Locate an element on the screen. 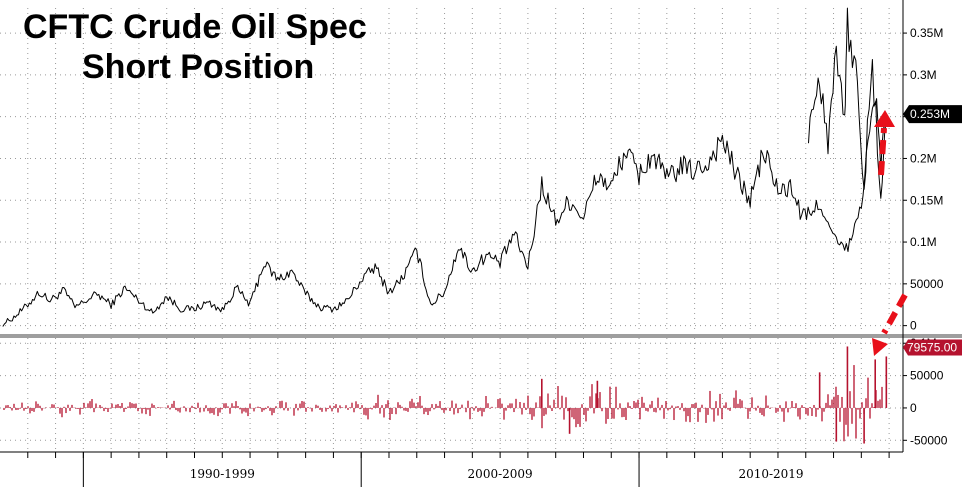  current-value-badge-bottom-bg is located at coordinates (932, 347).